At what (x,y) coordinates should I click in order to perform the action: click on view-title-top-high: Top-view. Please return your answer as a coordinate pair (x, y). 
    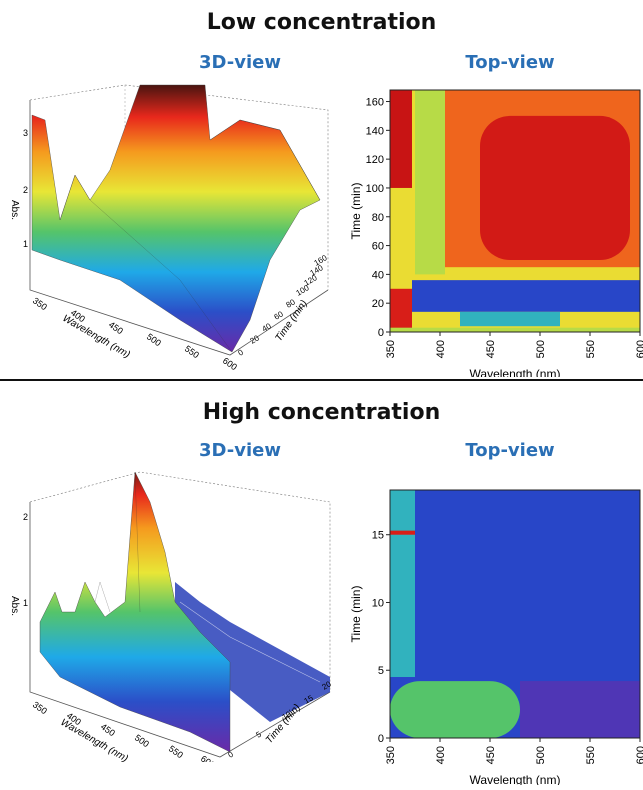
    Looking at the image, I should click on (510, 450).